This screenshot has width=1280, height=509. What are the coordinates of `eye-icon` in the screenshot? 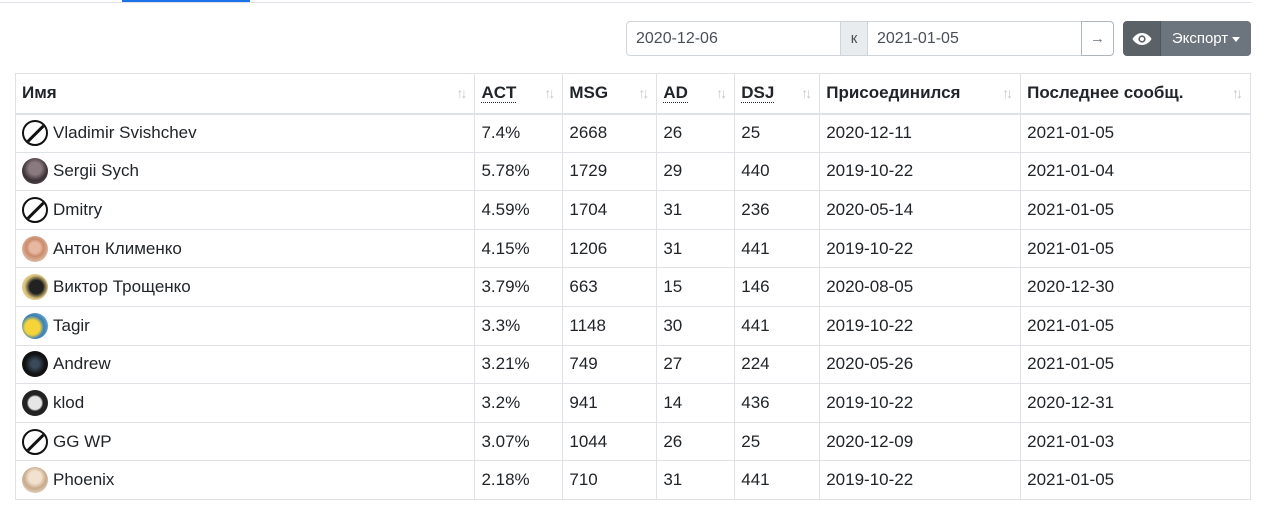 It's located at (1141, 38).